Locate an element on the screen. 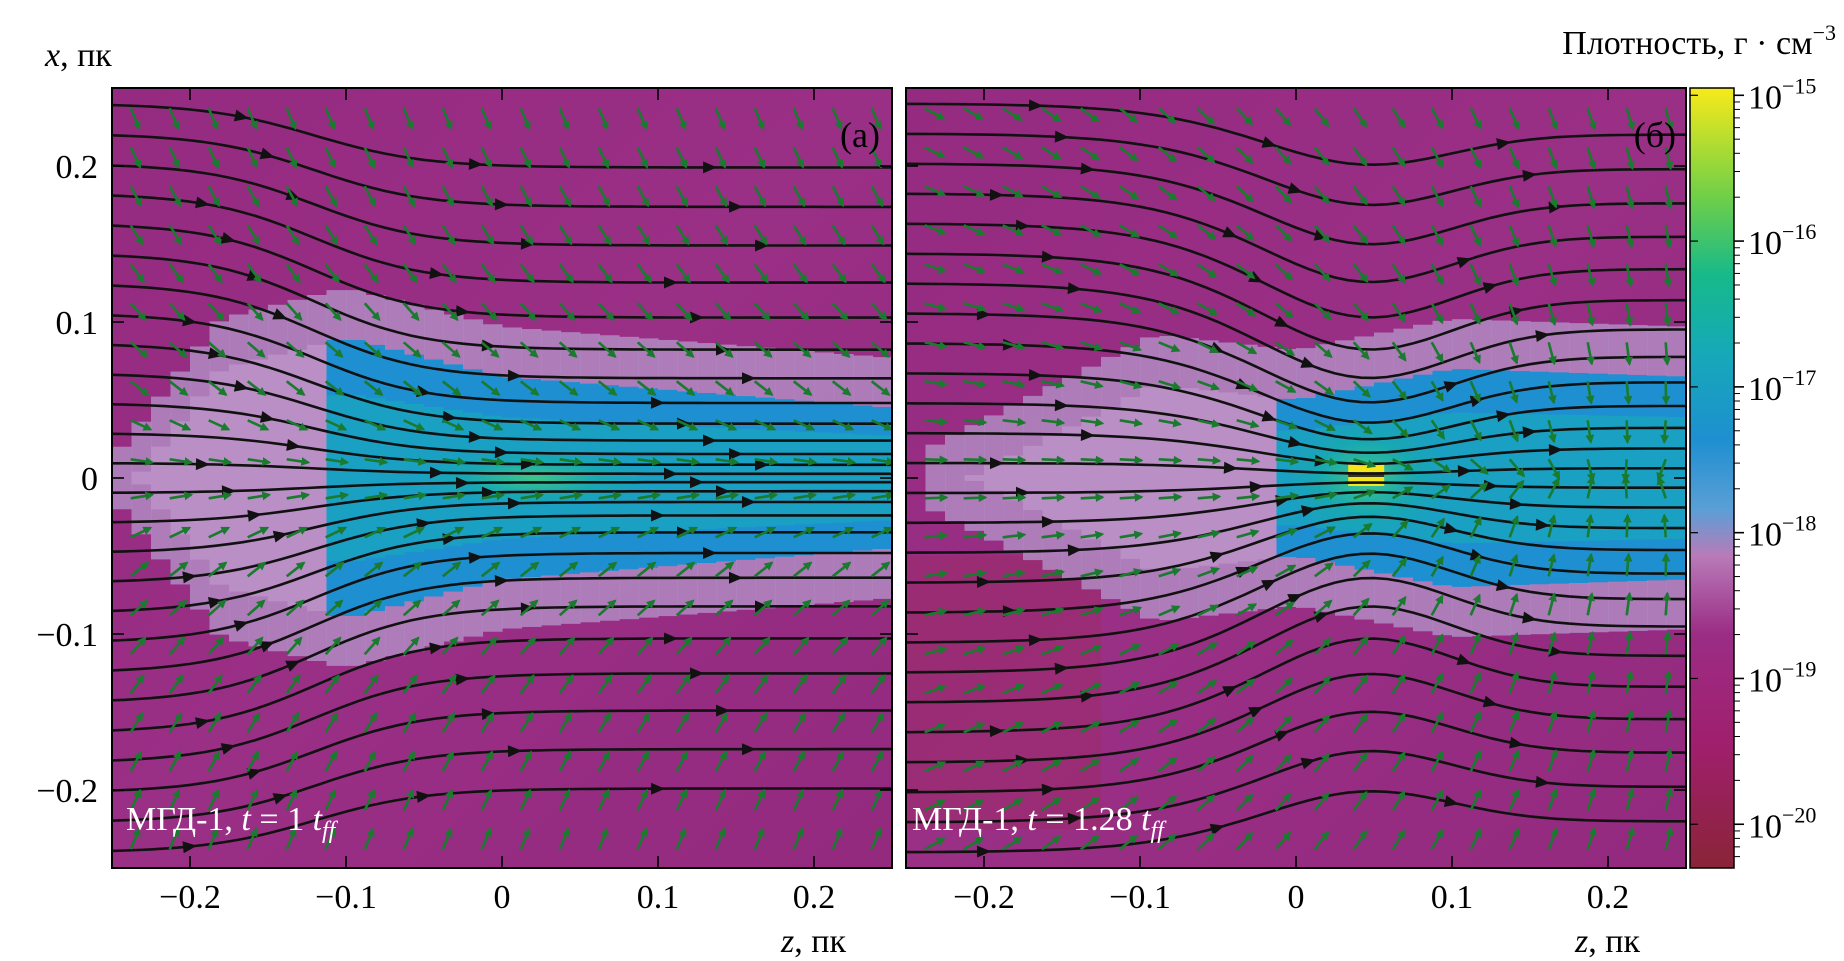 This screenshot has height=961, width=1844. colorbar-tick-label: 10−18 is located at coordinates (1782, 532).